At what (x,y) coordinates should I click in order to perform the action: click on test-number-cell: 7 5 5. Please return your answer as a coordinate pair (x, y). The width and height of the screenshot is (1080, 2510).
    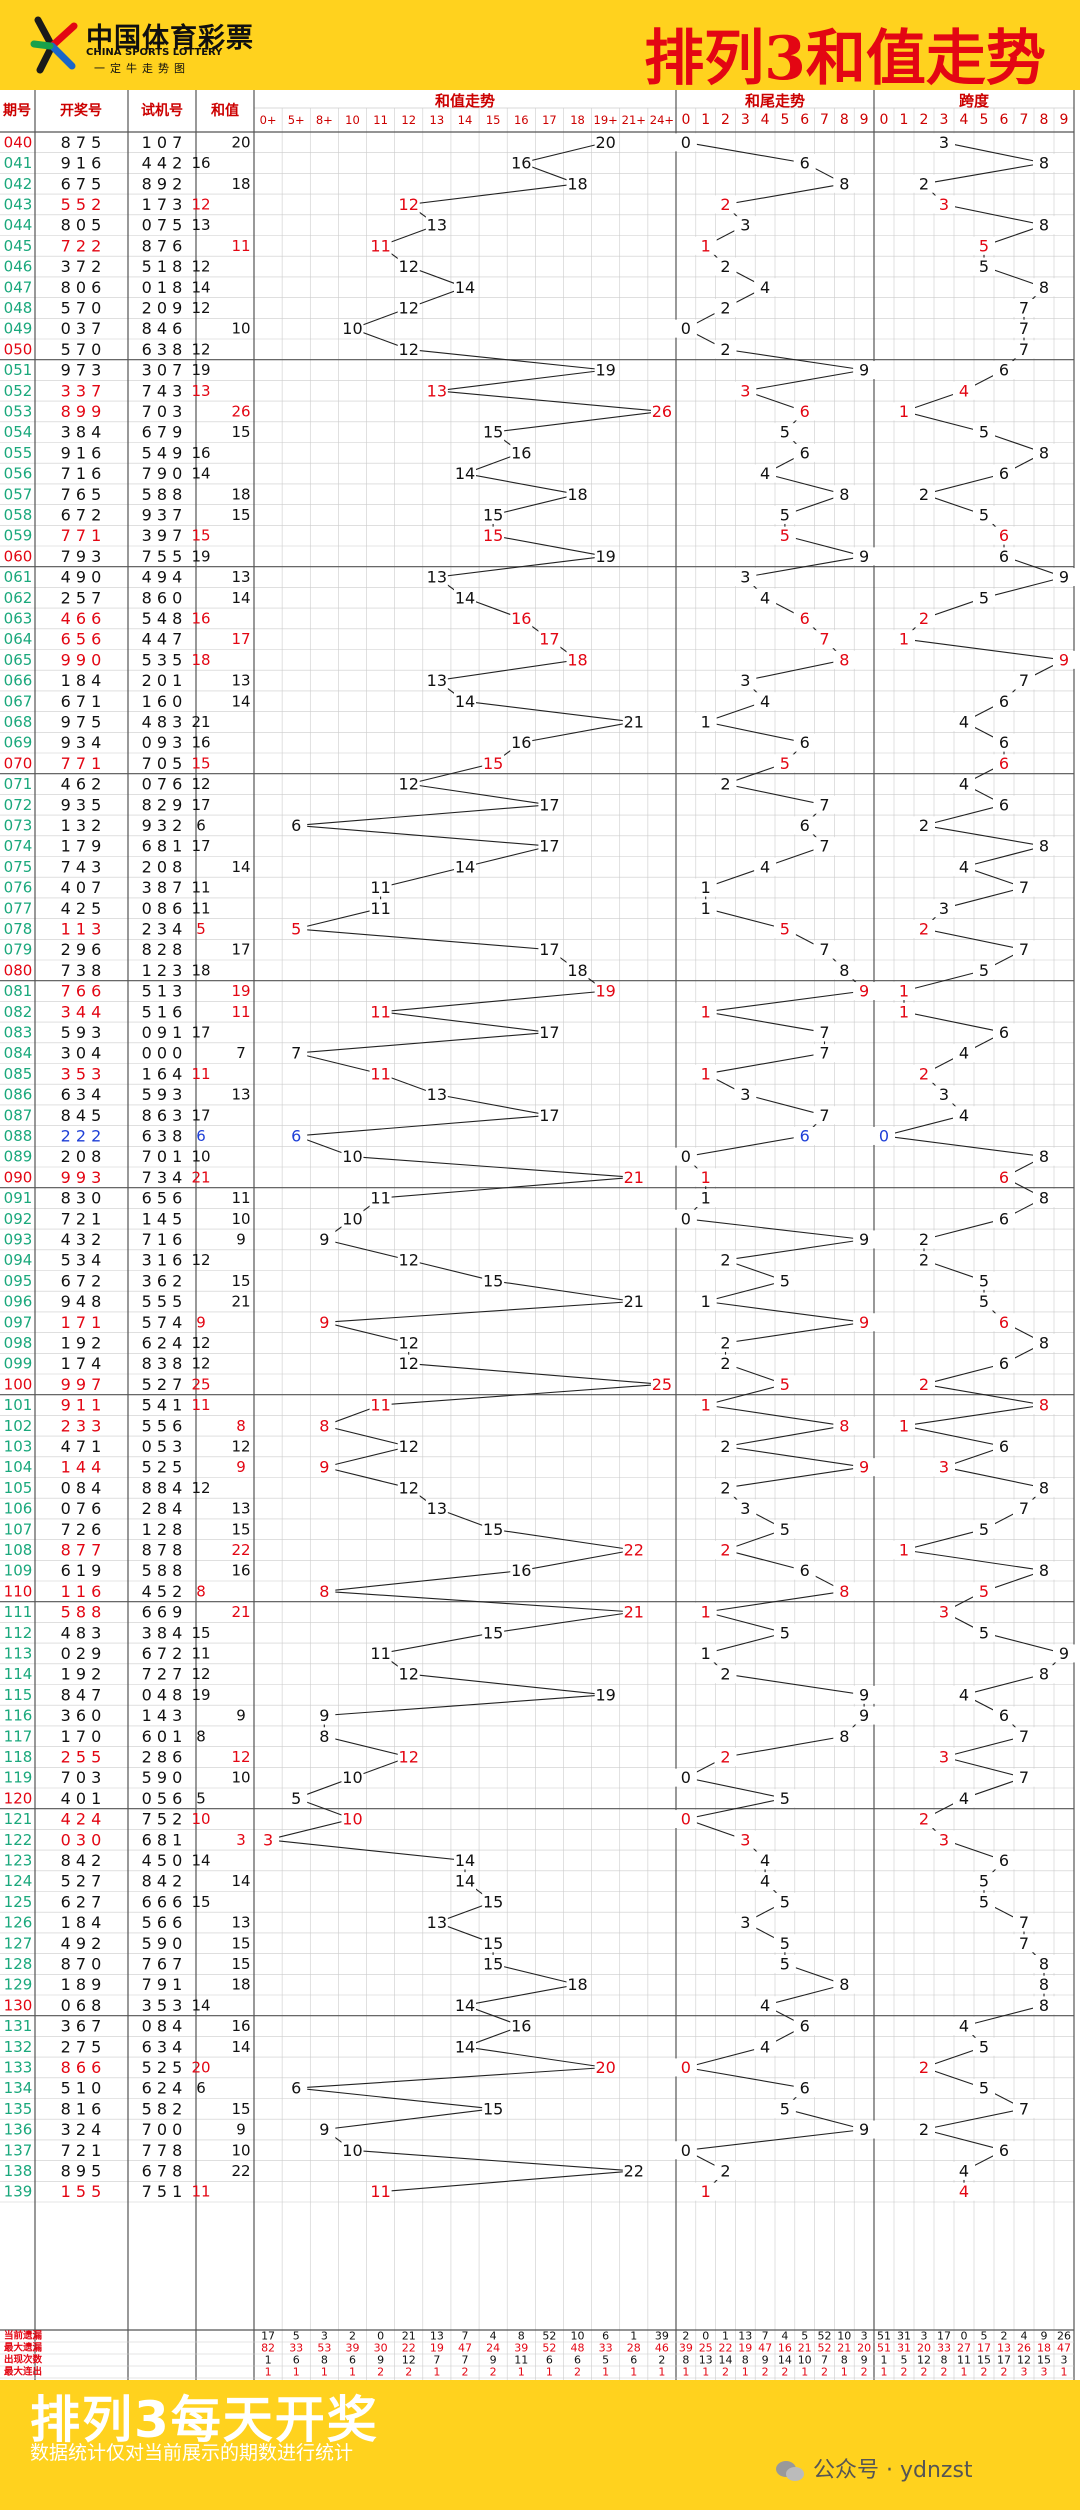
    Looking at the image, I should click on (162, 556).